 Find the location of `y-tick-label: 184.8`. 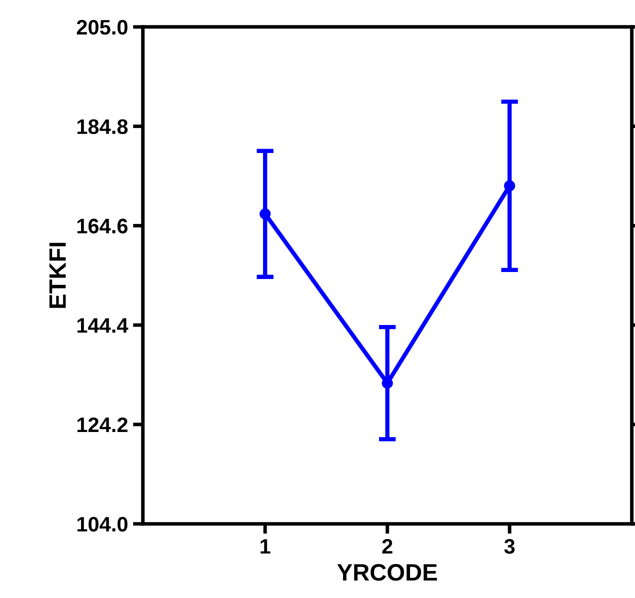

y-tick-label: 184.8 is located at coordinates (102, 126).